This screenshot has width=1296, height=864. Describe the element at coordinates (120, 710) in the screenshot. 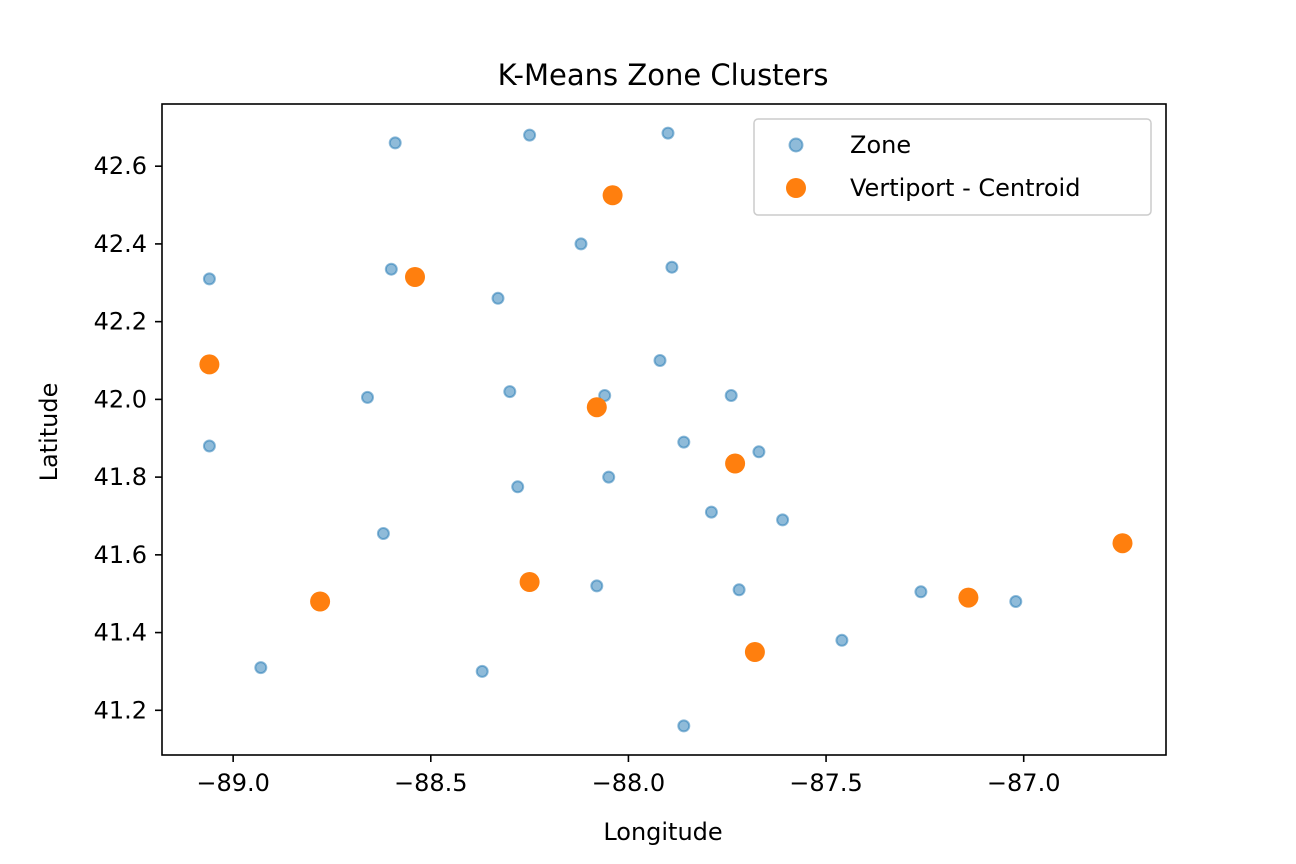

I see `y-tick-label: 41.2` at that location.